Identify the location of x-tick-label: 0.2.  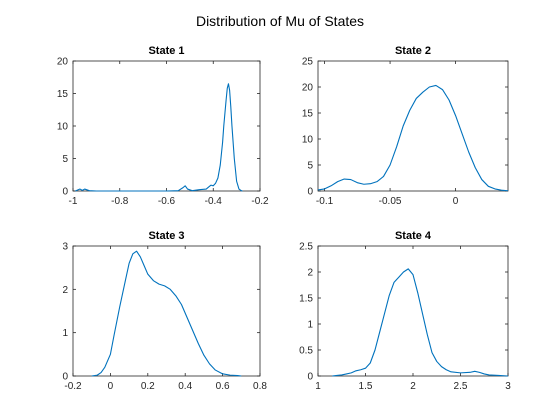
(148, 386).